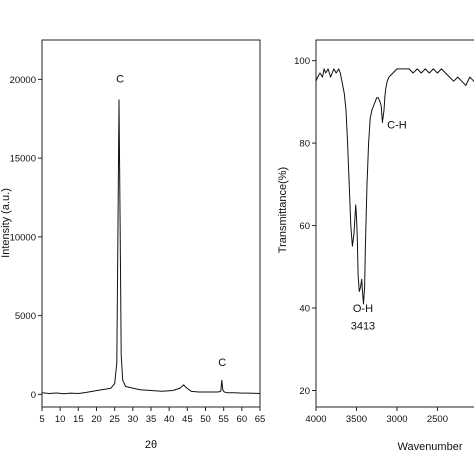 Image resolution: width=474 pixels, height=474 pixels. What do you see at coordinates (171, 222) in the screenshot?
I see `xrd-annotations: CC` at bounding box center [171, 222].